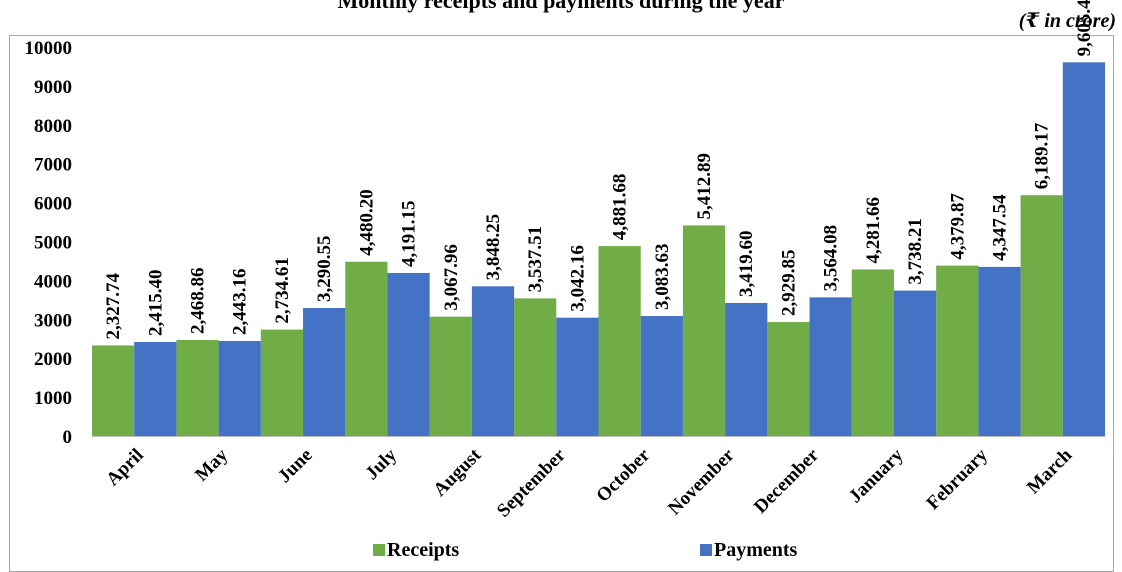  Describe the element at coordinates (68, 437) in the screenshot. I see `y-tick-label: 0` at that location.